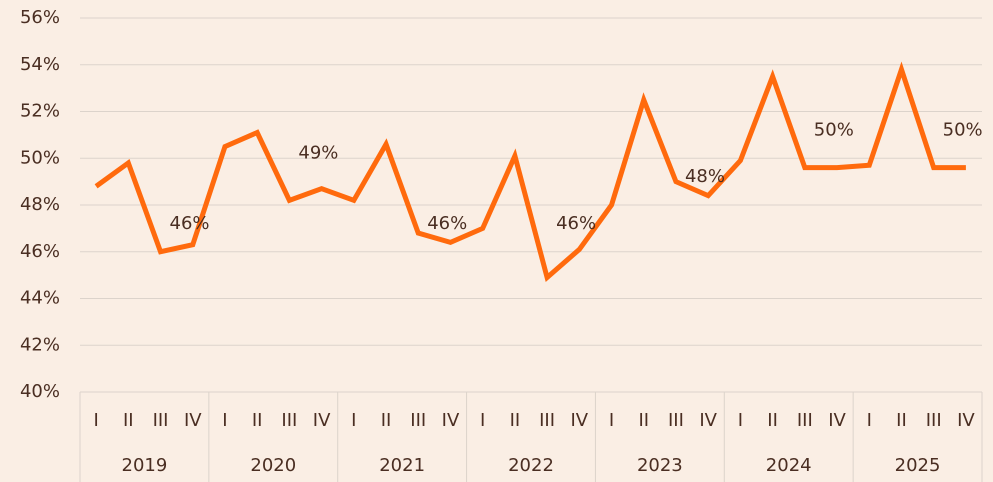 The image size is (993, 482). What do you see at coordinates (40, 298) in the screenshot?
I see `y-tick-label: 44%` at bounding box center [40, 298].